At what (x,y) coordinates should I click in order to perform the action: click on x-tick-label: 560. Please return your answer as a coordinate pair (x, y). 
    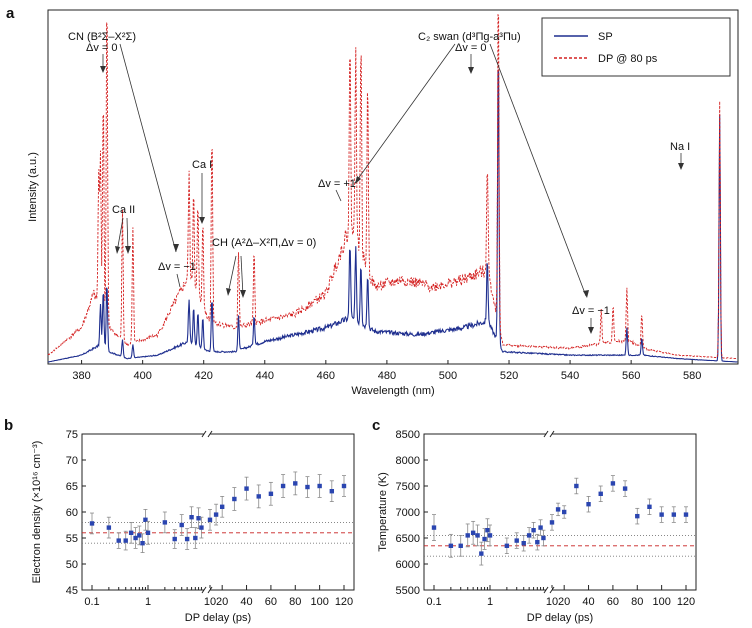
    Looking at the image, I should click on (631, 376).